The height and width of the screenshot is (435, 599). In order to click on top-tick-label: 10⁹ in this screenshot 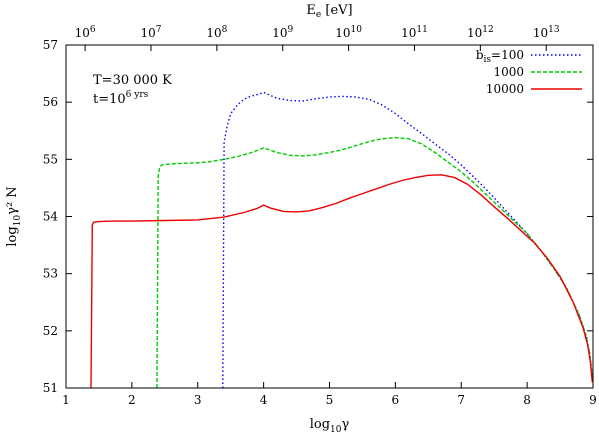, I will do `click(282, 32)`.